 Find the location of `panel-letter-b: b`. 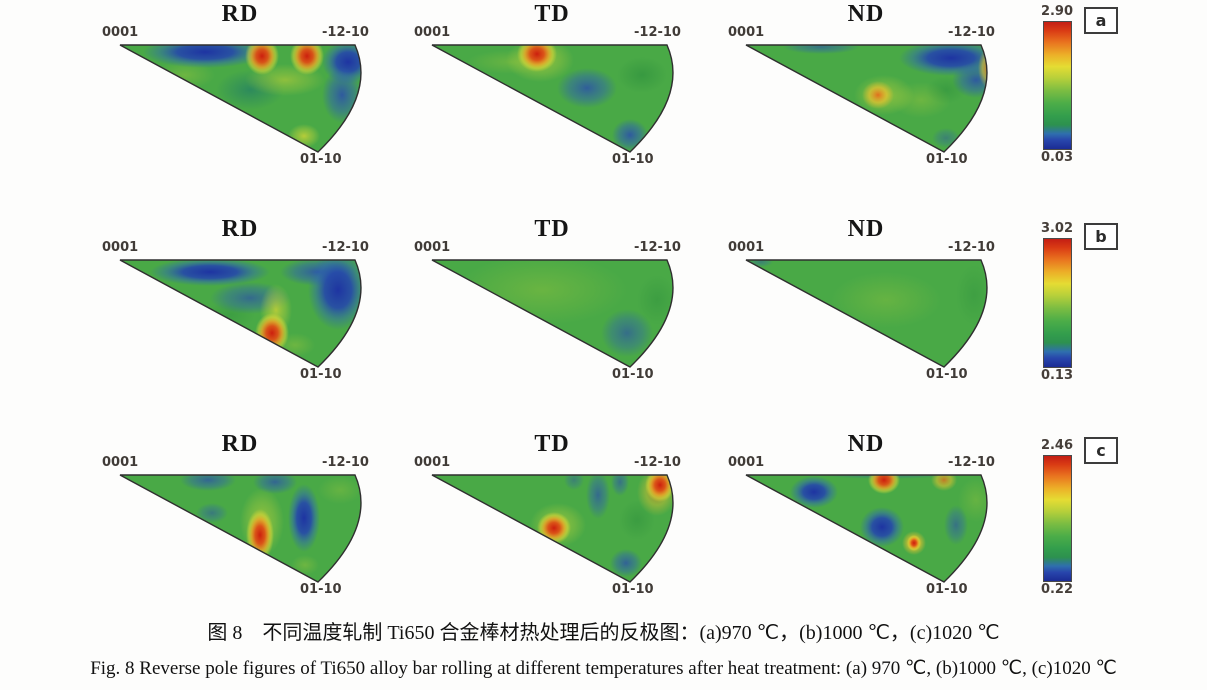

panel-letter-b: b is located at coordinates (1101, 236).